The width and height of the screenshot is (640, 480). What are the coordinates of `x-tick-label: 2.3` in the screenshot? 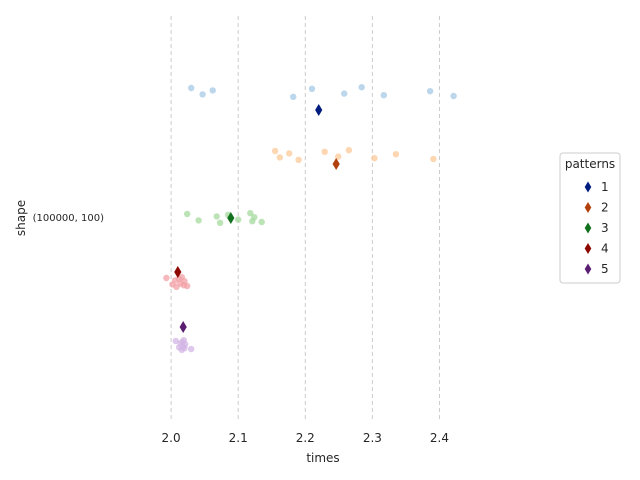 It's located at (372, 438).